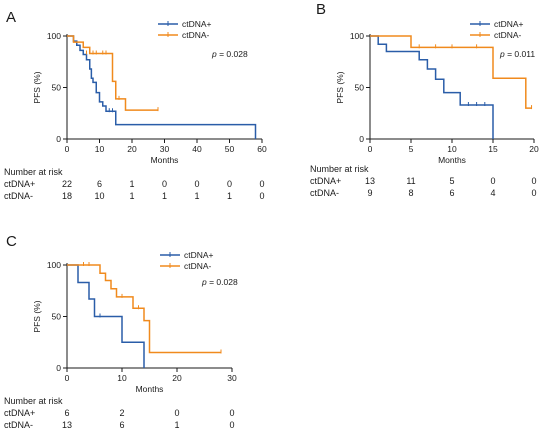  What do you see at coordinates (67, 184) in the screenshot?
I see `risk-count: 22` at bounding box center [67, 184].